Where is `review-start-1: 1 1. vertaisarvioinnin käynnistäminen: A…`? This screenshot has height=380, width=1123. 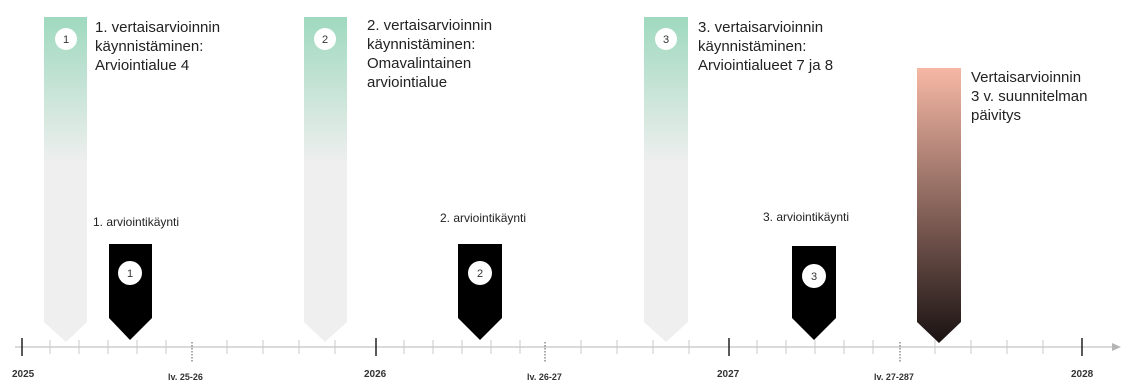
review-start-1: 1 1. vertaisarvioinnin käynnistäminen: A… is located at coordinates (134, 179).